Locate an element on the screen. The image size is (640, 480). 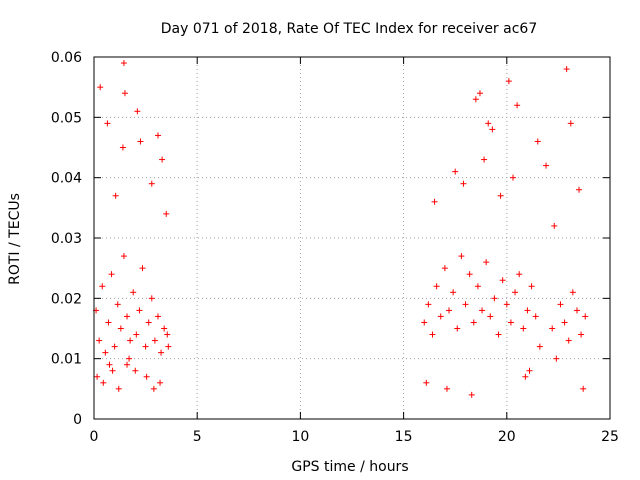
x-tick-label: 25 is located at coordinates (610, 437).